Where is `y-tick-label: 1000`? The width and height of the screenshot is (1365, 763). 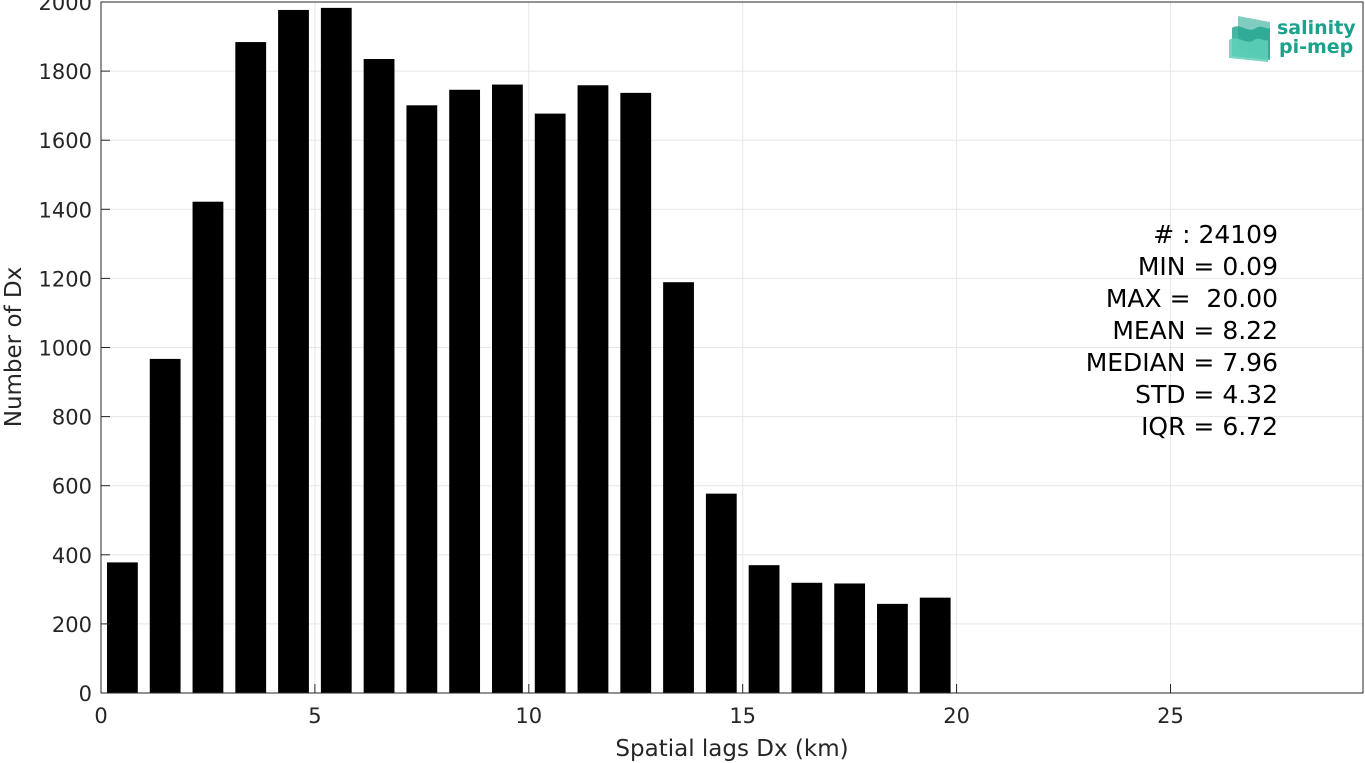
y-tick-label: 1000 is located at coordinates (65, 349).